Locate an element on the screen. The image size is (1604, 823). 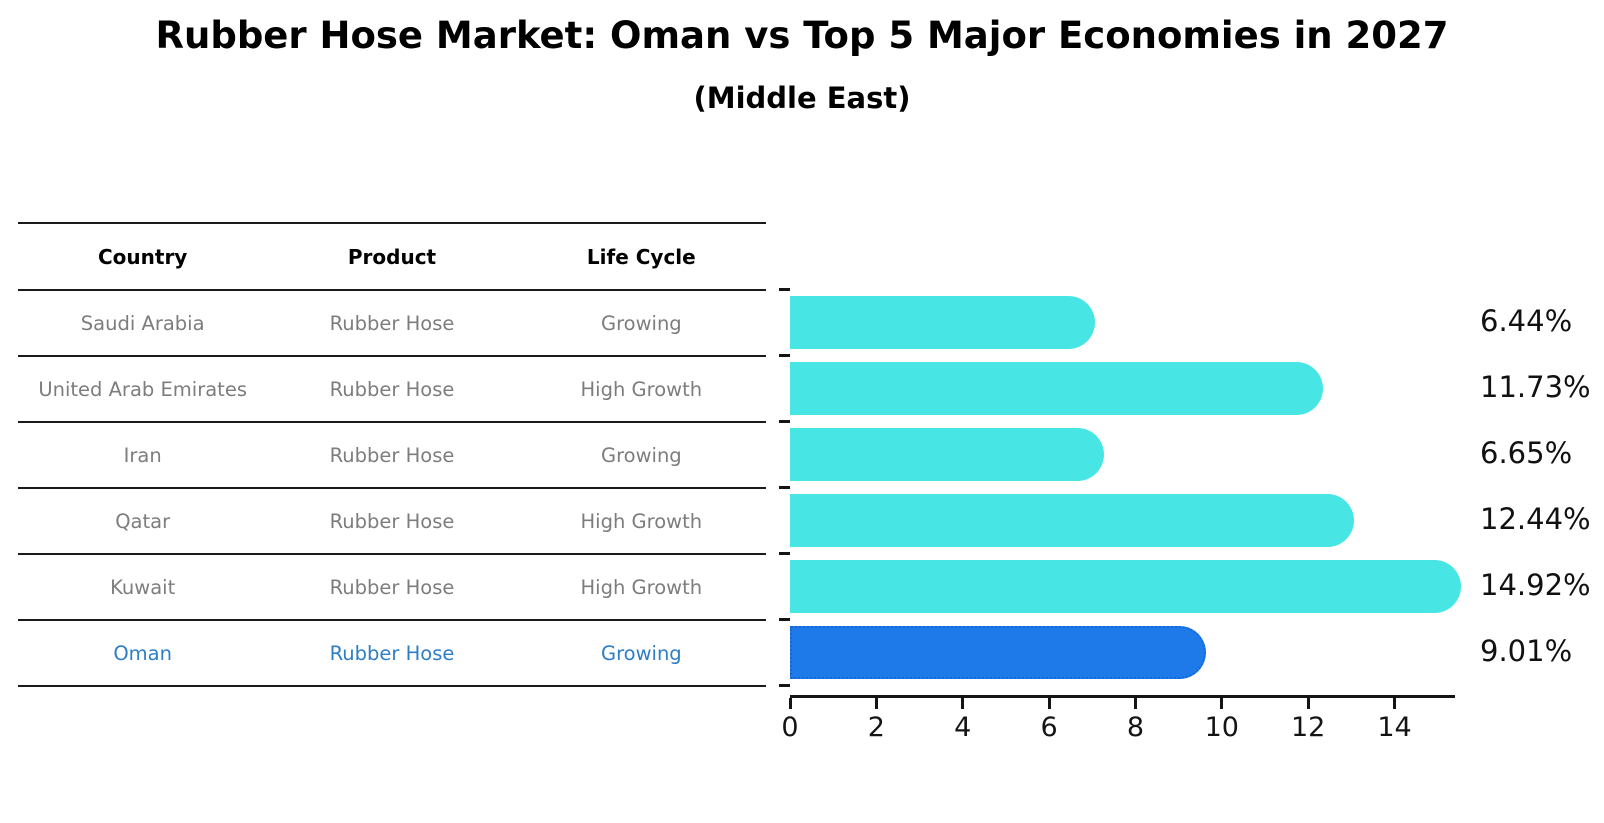
cell-country: Qatar is located at coordinates (143, 521).